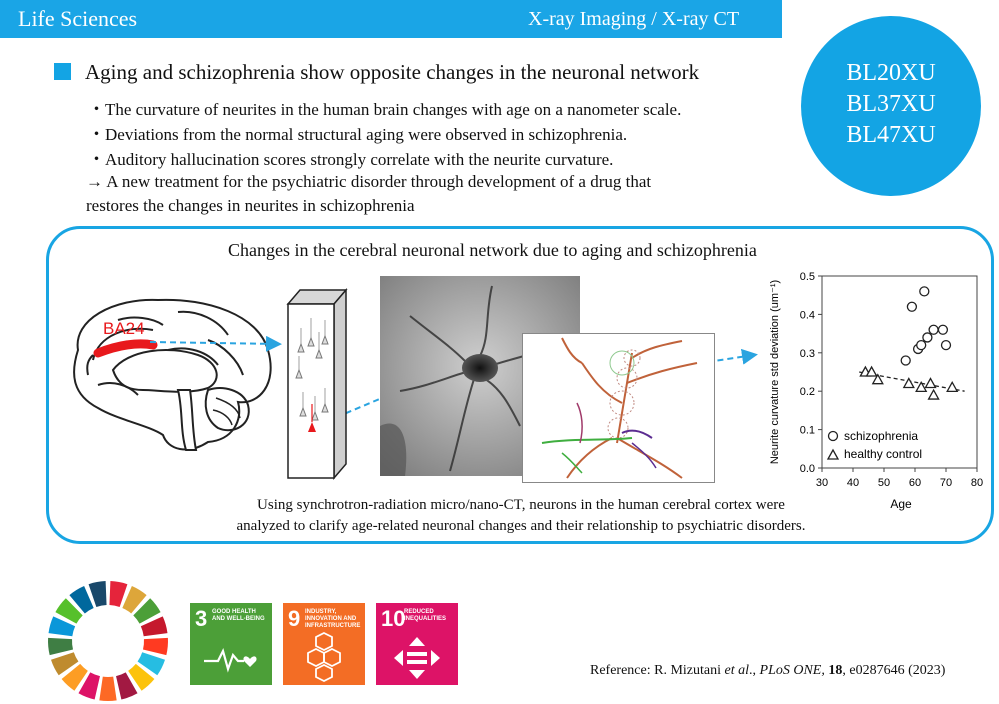 This screenshot has width=999, height=704. I want to click on x-tick-label: 70, so click(946, 483).